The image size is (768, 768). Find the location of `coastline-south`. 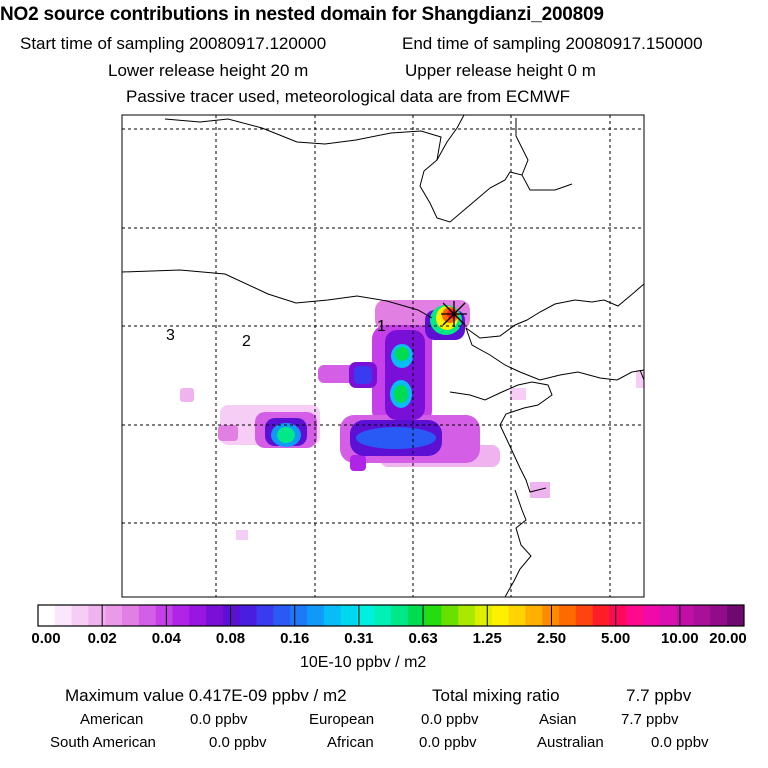

coastline-south is located at coordinates (518, 543).